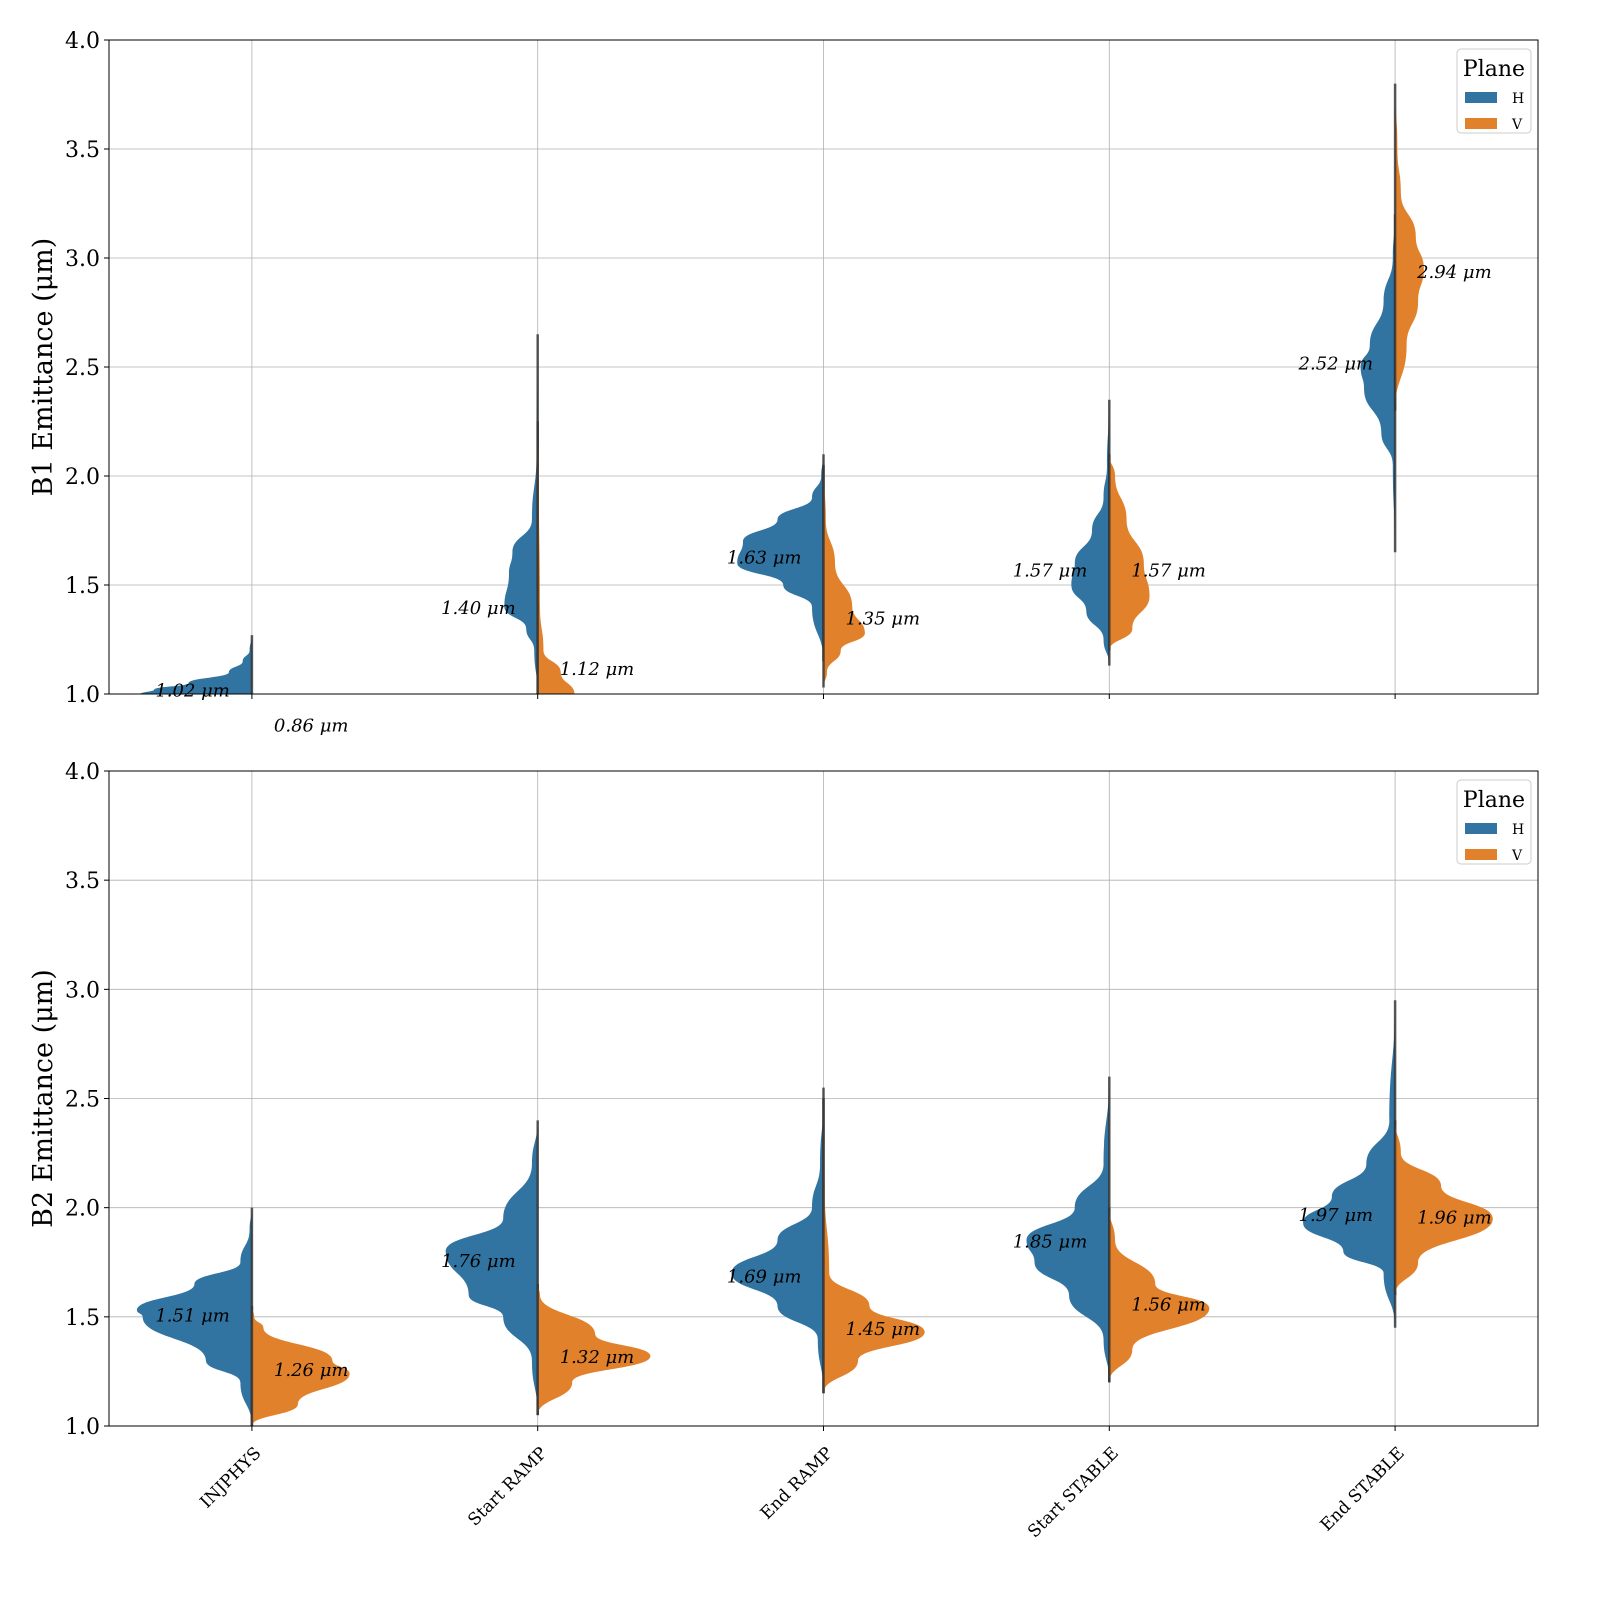 Image resolution: width=1600 pixels, height=1600 pixels. Describe the element at coordinates (1050, 1241) in the screenshot. I see `median-label-h: 1.85 μm` at that location.